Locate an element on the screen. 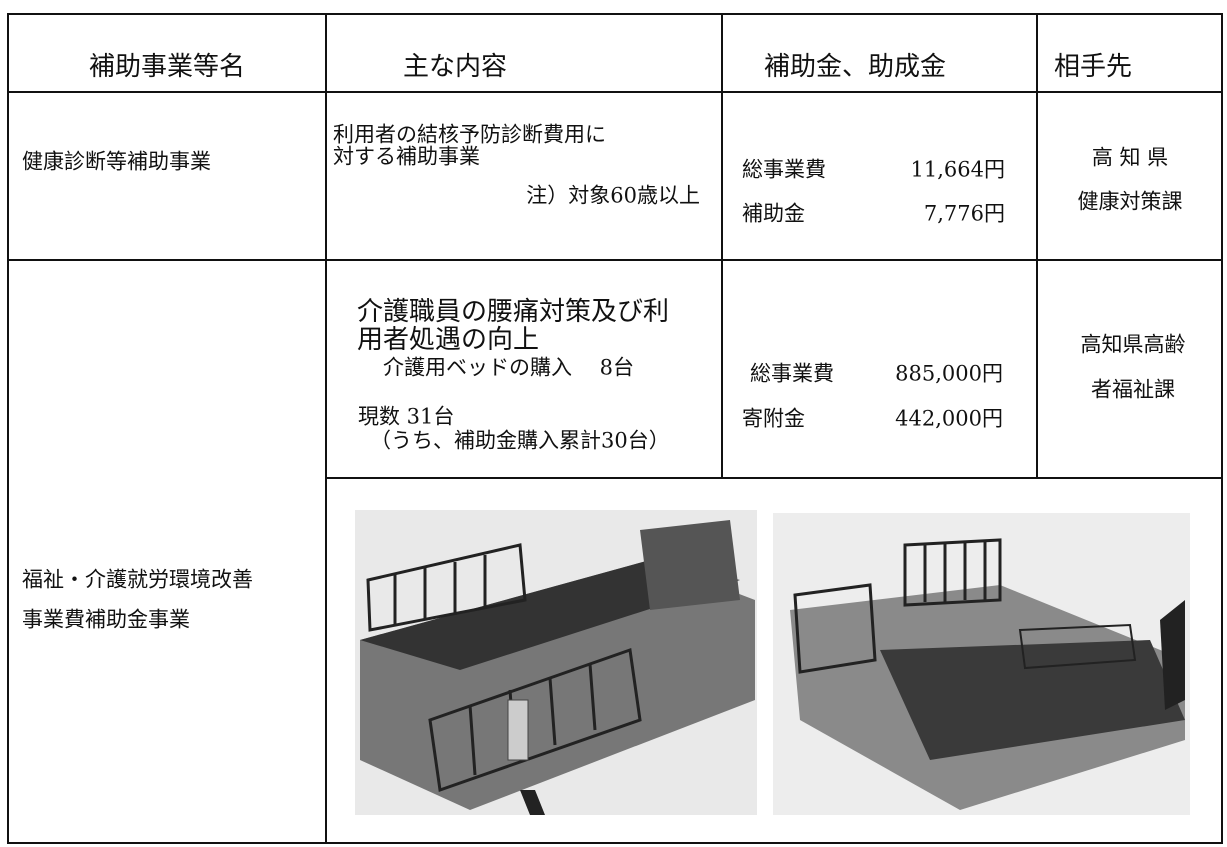 The image size is (1227, 847). header-cell: 補助金、助成金 is located at coordinates (855, 67).